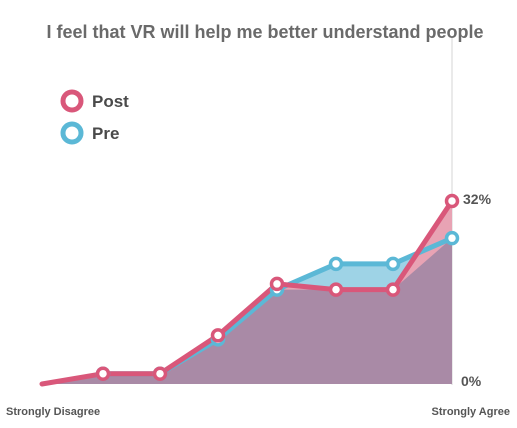  Describe the element at coordinates (72, 101) in the screenshot. I see `legend-marker-post` at that location.